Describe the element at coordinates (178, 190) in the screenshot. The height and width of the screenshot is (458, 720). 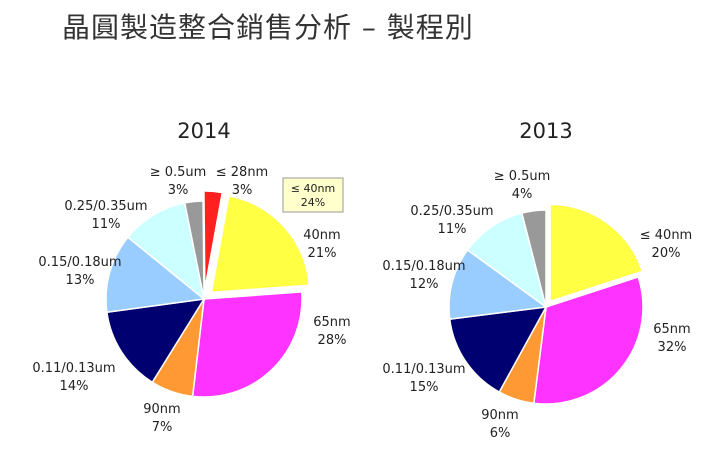
I see `slice-pct-2014-ge-0-5um: 3%` at that location.